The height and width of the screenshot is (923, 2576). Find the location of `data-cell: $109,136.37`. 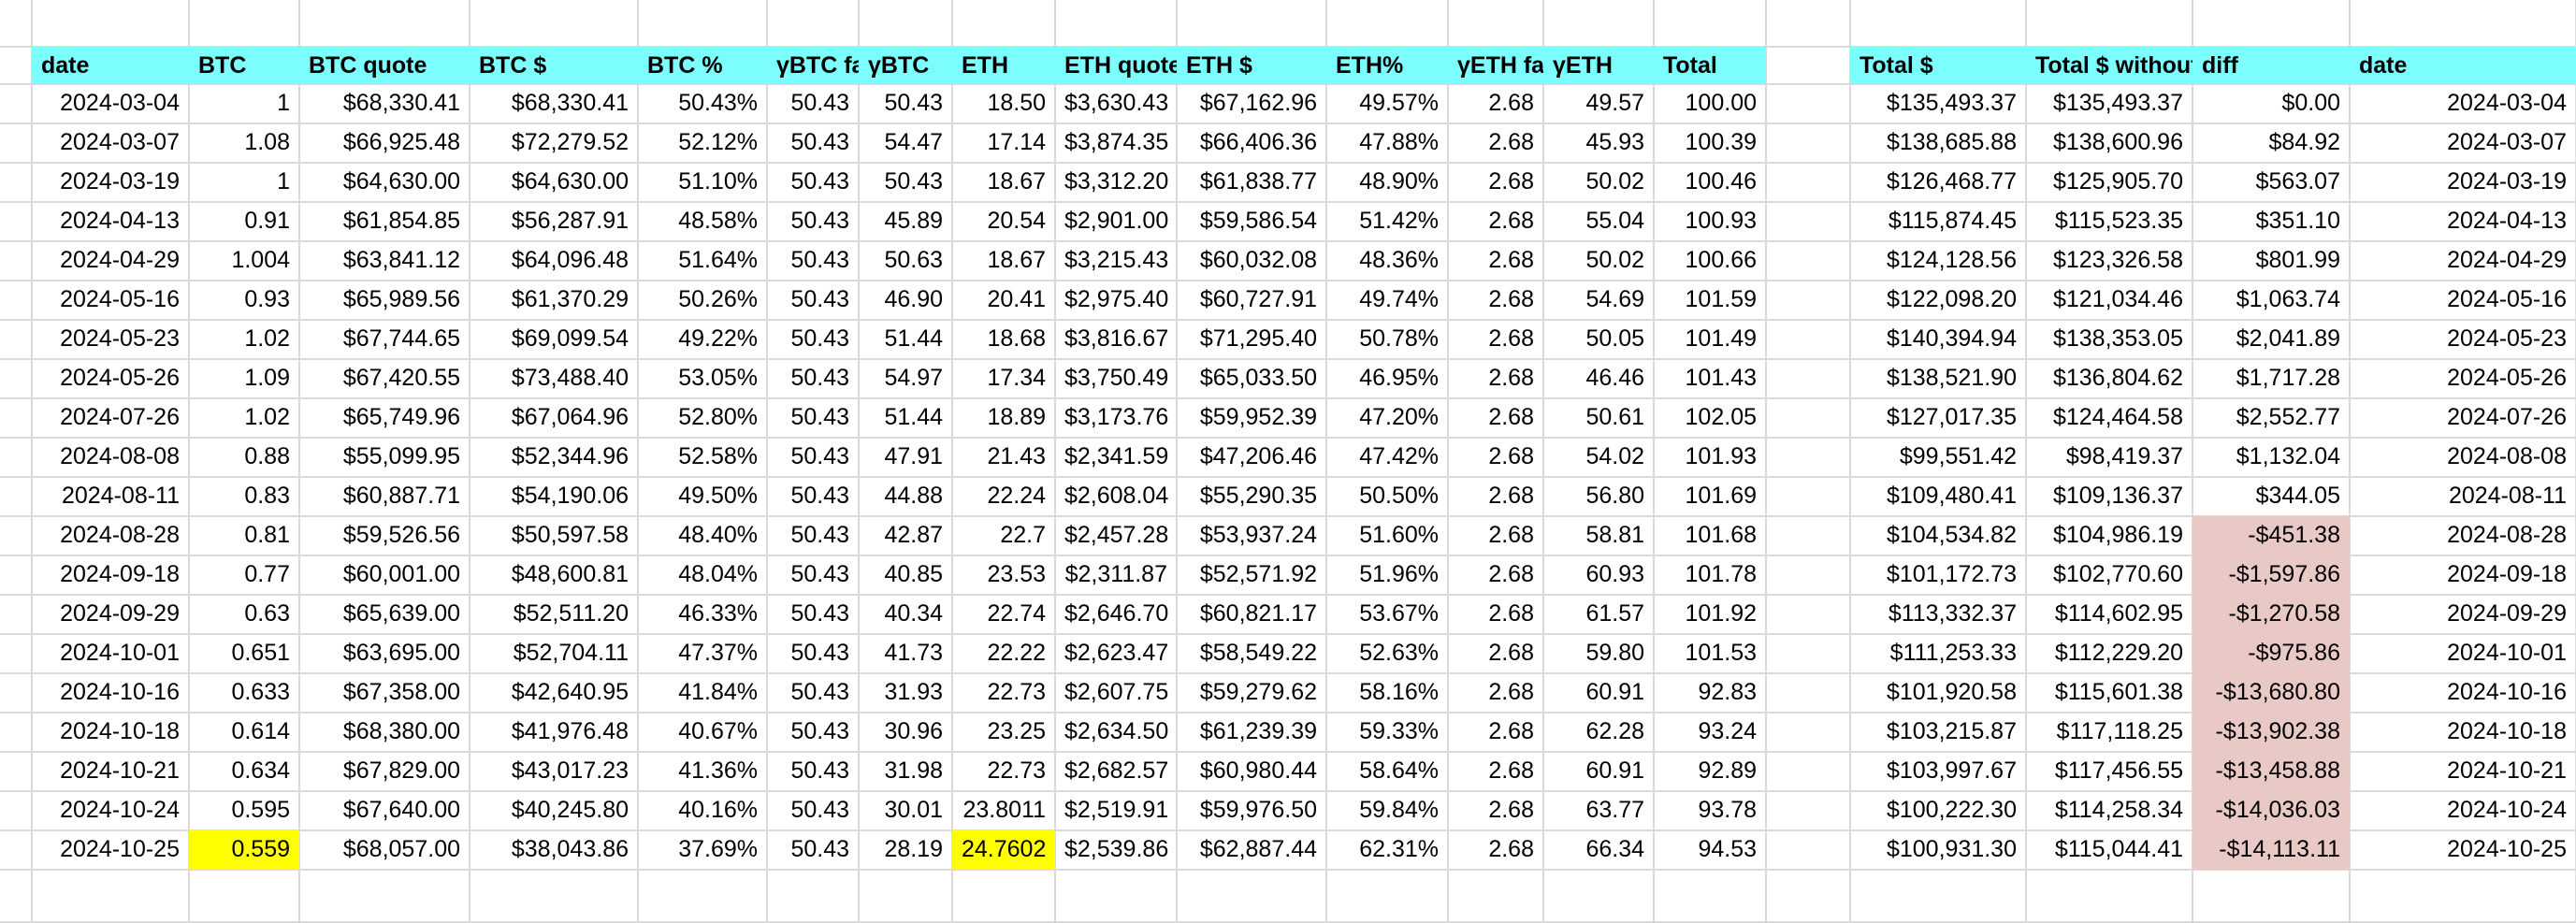

data-cell: $109,136.37 is located at coordinates (2117, 496).